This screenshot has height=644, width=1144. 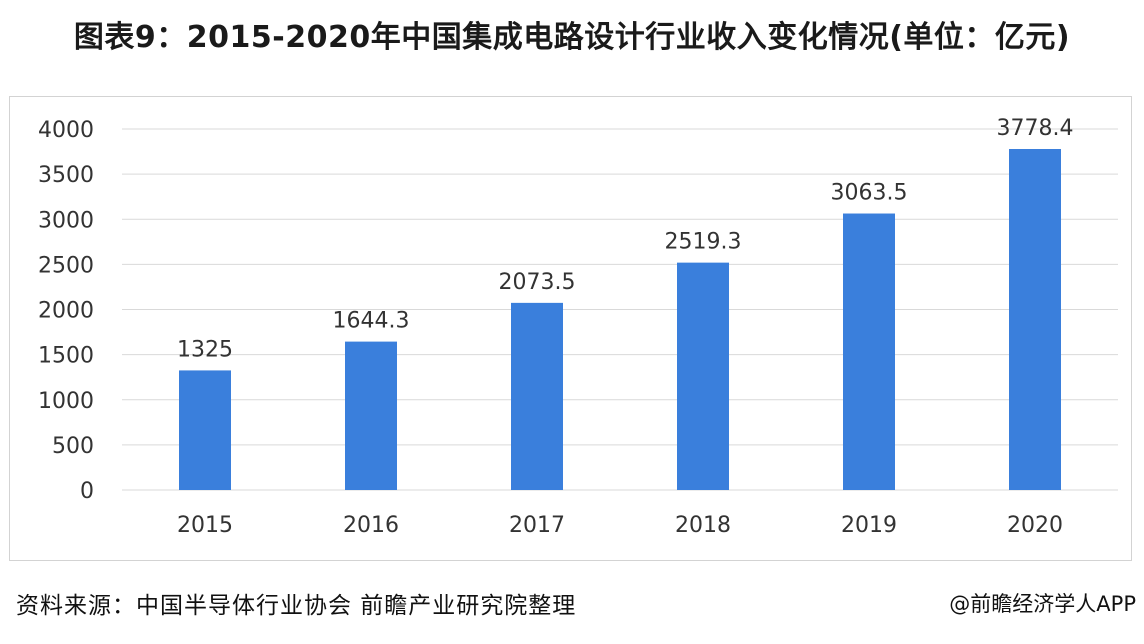 I want to click on data-label: 1644.3, so click(x=371, y=321).